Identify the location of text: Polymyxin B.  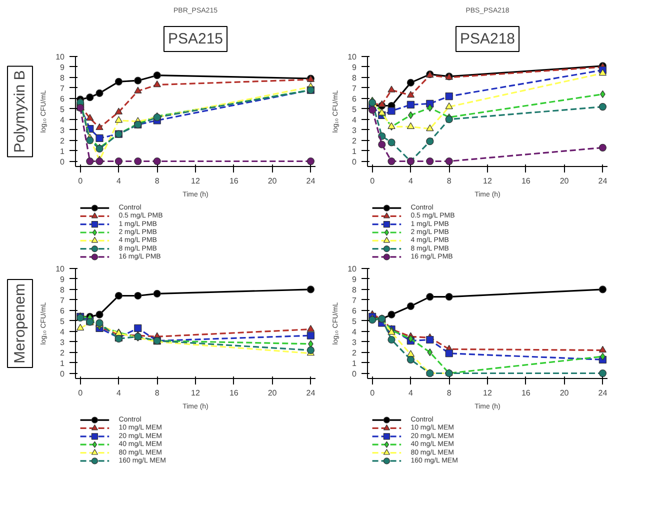
(20, 111).